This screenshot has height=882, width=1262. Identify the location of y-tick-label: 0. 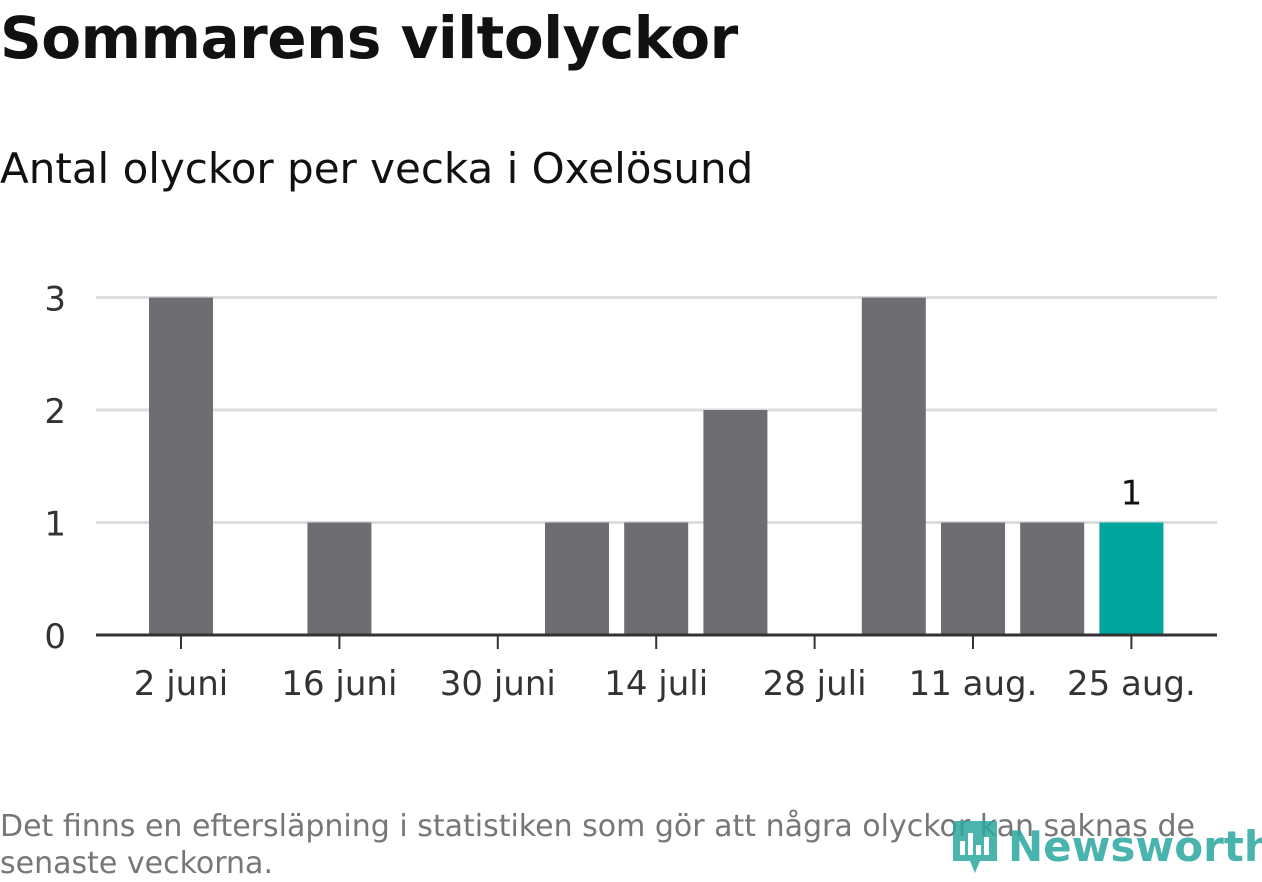
(55, 637).